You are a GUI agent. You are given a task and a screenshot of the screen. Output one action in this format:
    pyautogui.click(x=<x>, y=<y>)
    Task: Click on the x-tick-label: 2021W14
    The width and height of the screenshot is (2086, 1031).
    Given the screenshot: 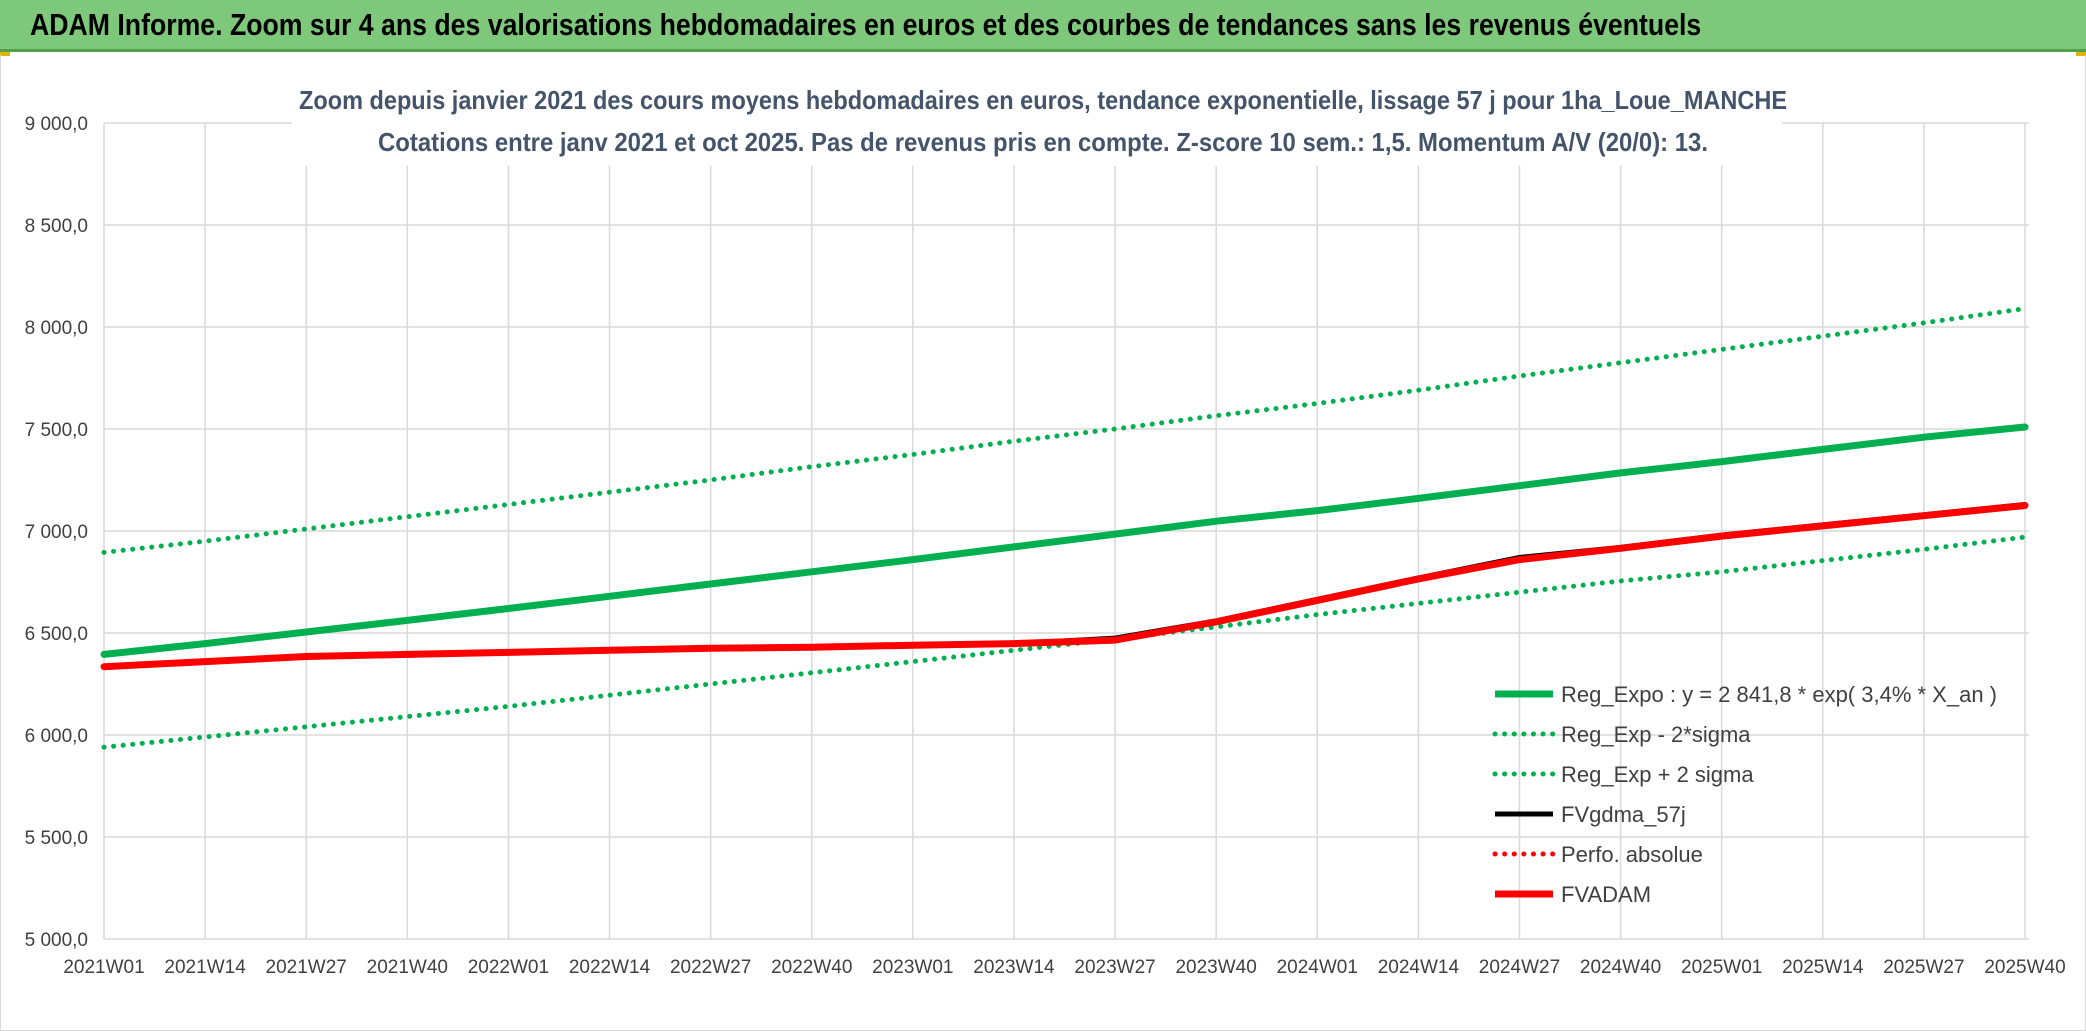 What is the action you would take?
    pyautogui.click(x=205, y=967)
    